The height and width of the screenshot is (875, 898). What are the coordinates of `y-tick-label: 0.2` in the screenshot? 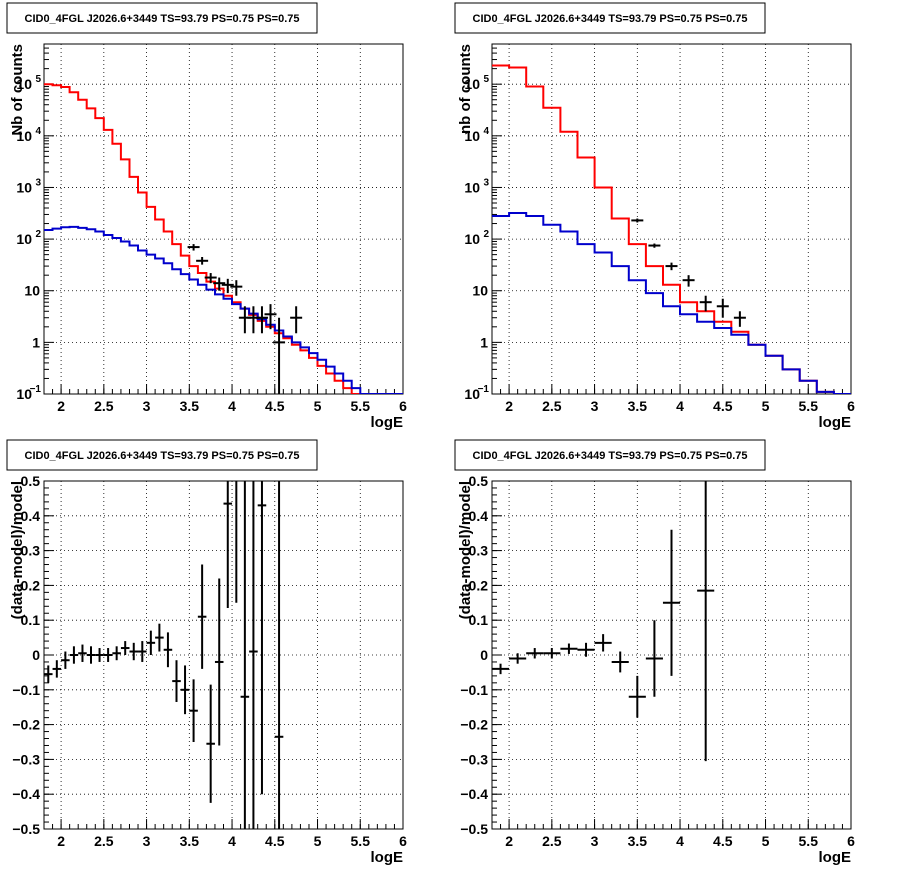 It's located at (479, 585).